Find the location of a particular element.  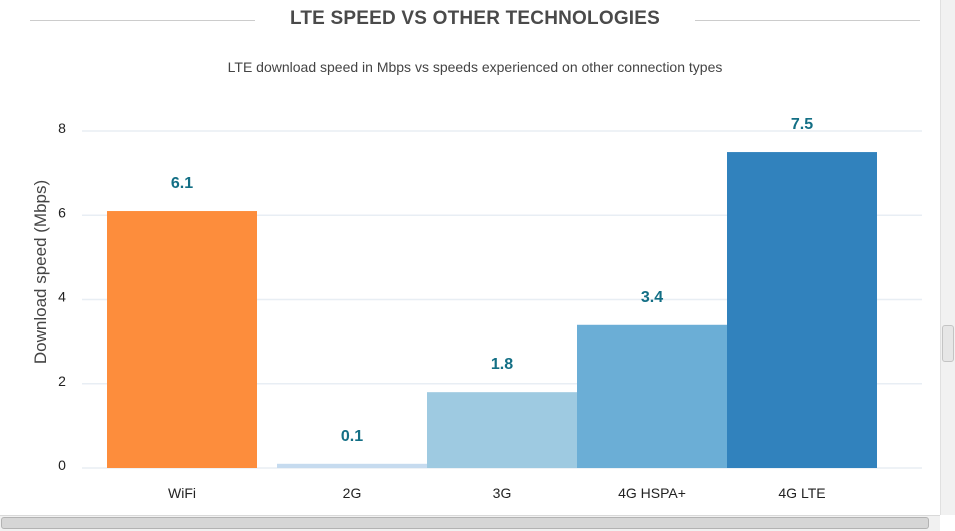

y-tick-label: 4 is located at coordinates (62, 297).